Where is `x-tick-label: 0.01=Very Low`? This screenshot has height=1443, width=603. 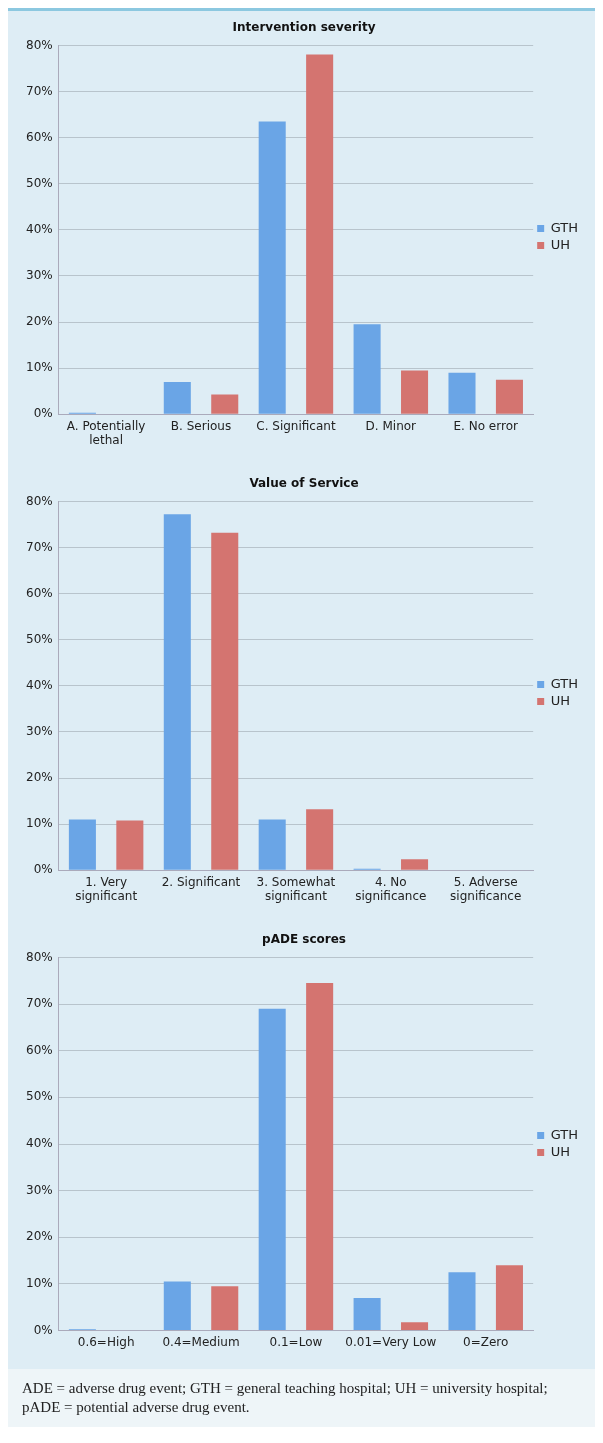 x-tick-label: 0.01=Very Low is located at coordinates (391, 1341).